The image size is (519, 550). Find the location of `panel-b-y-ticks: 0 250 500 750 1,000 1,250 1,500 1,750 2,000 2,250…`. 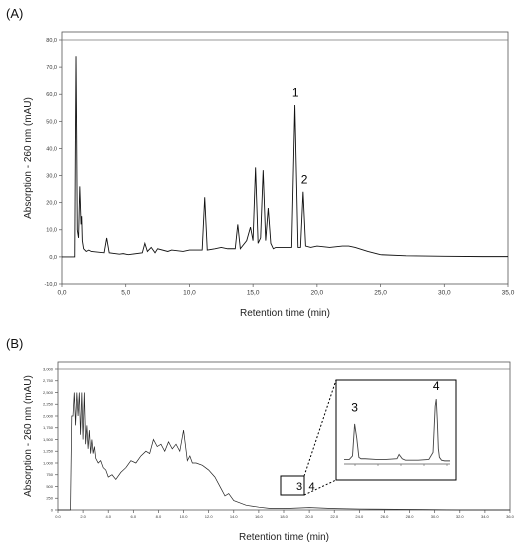

panel-b-y-ticks: 0 250 500 750 1,000 1,250 1,500 1,750 2,000 2,250… is located at coordinates (50, 439).